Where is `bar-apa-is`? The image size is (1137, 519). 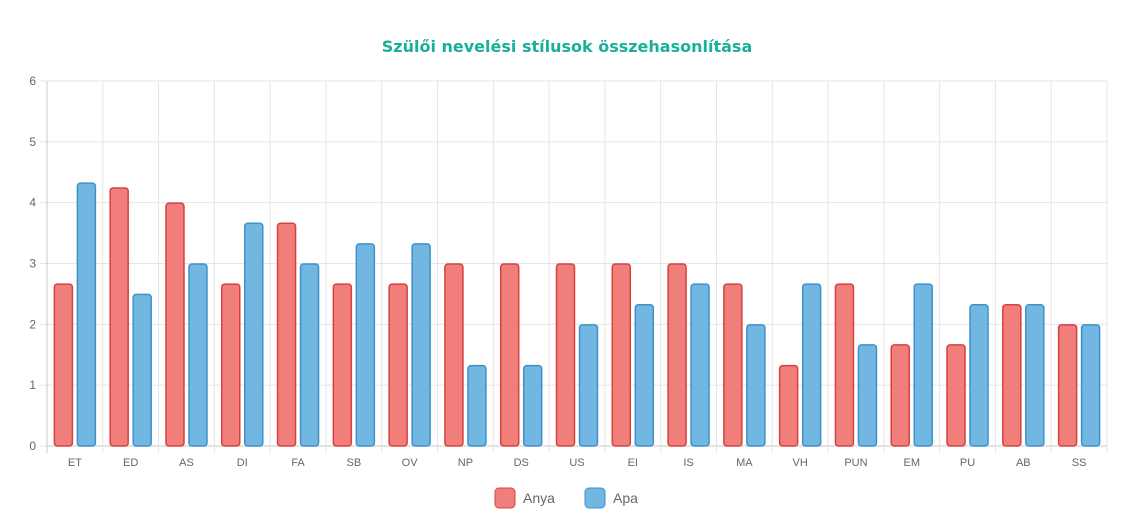 bar-apa-is is located at coordinates (700, 365).